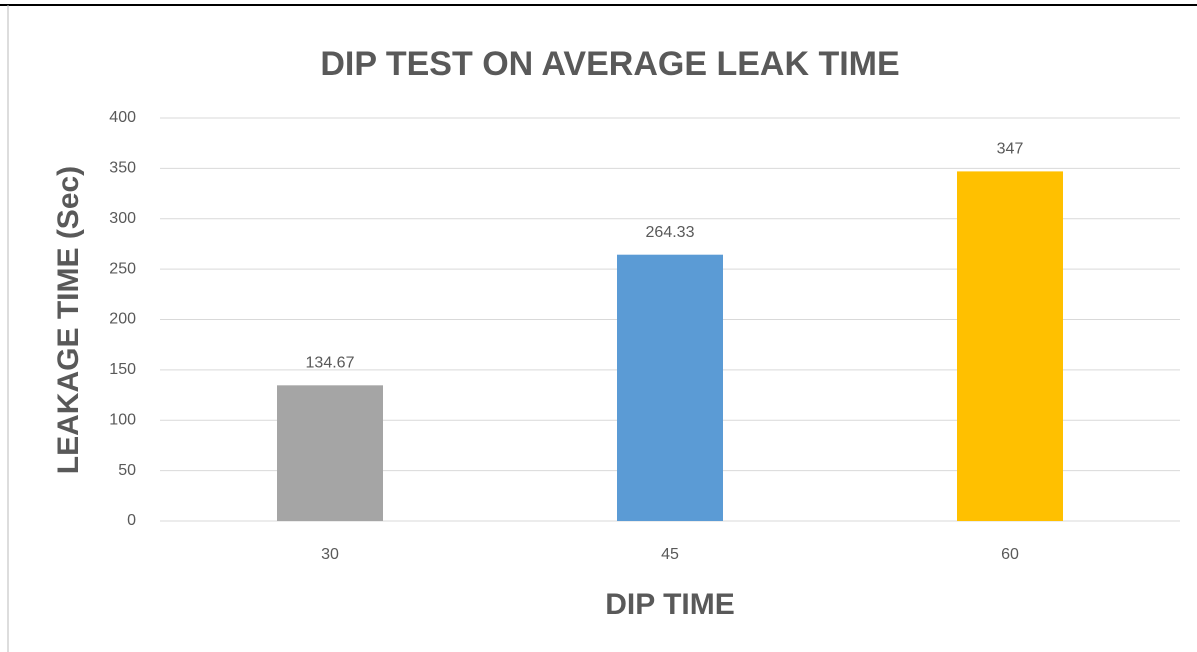 The image size is (1197, 652). What do you see at coordinates (122, 117) in the screenshot?
I see `y-tick-label: 400` at bounding box center [122, 117].